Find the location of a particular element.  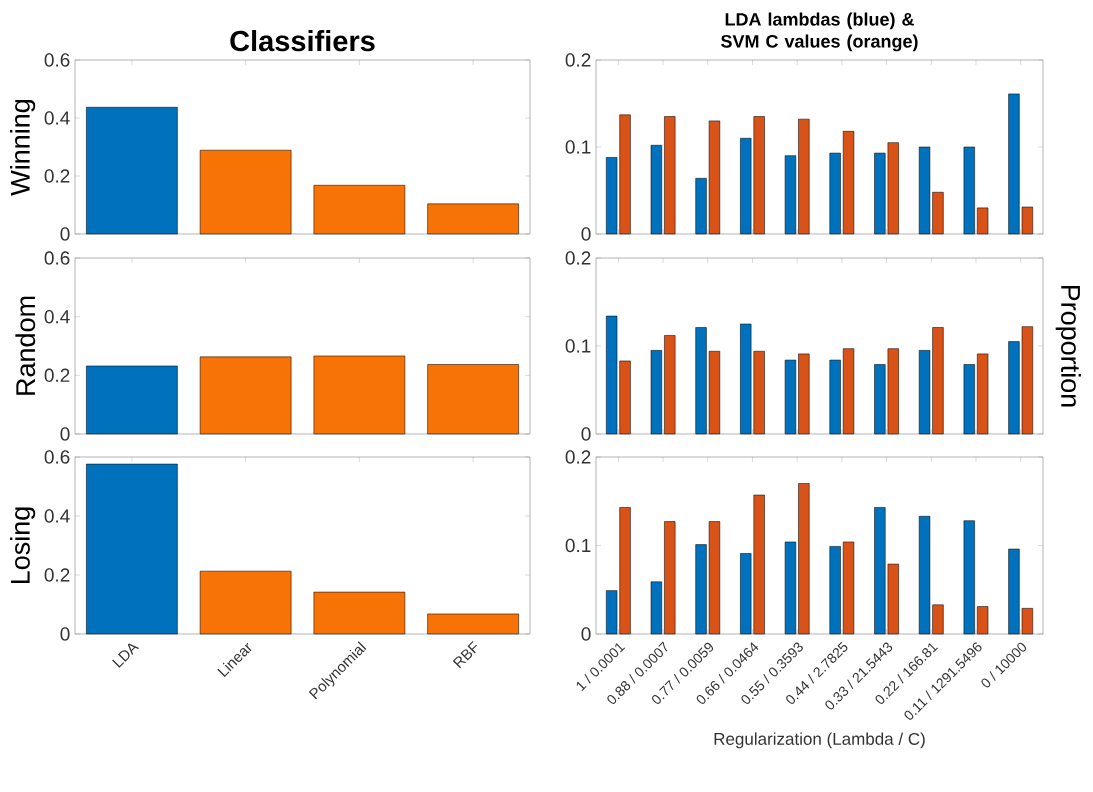

y-axis-title: Losing is located at coordinates (23, 545).